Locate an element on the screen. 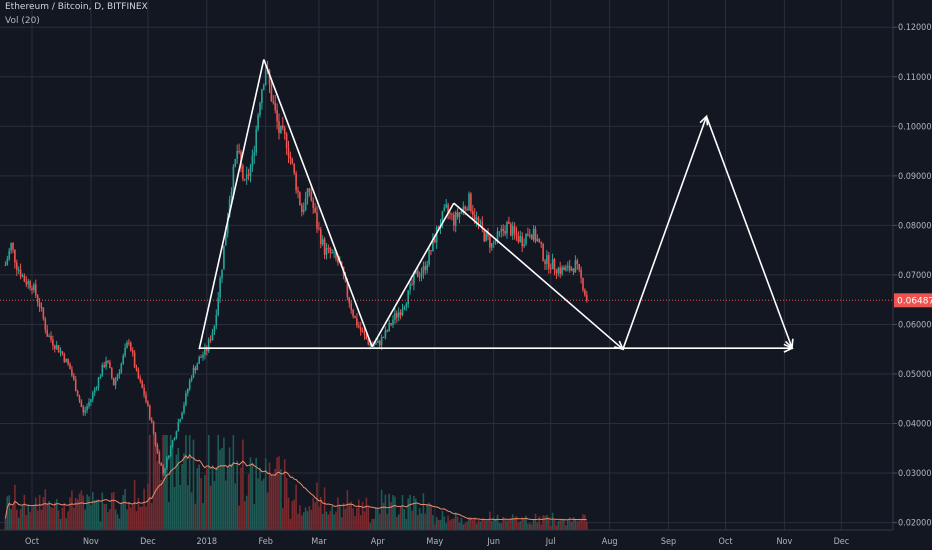 The height and width of the screenshot is (550, 932). time-tick-label: Oct is located at coordinates (726, 542).